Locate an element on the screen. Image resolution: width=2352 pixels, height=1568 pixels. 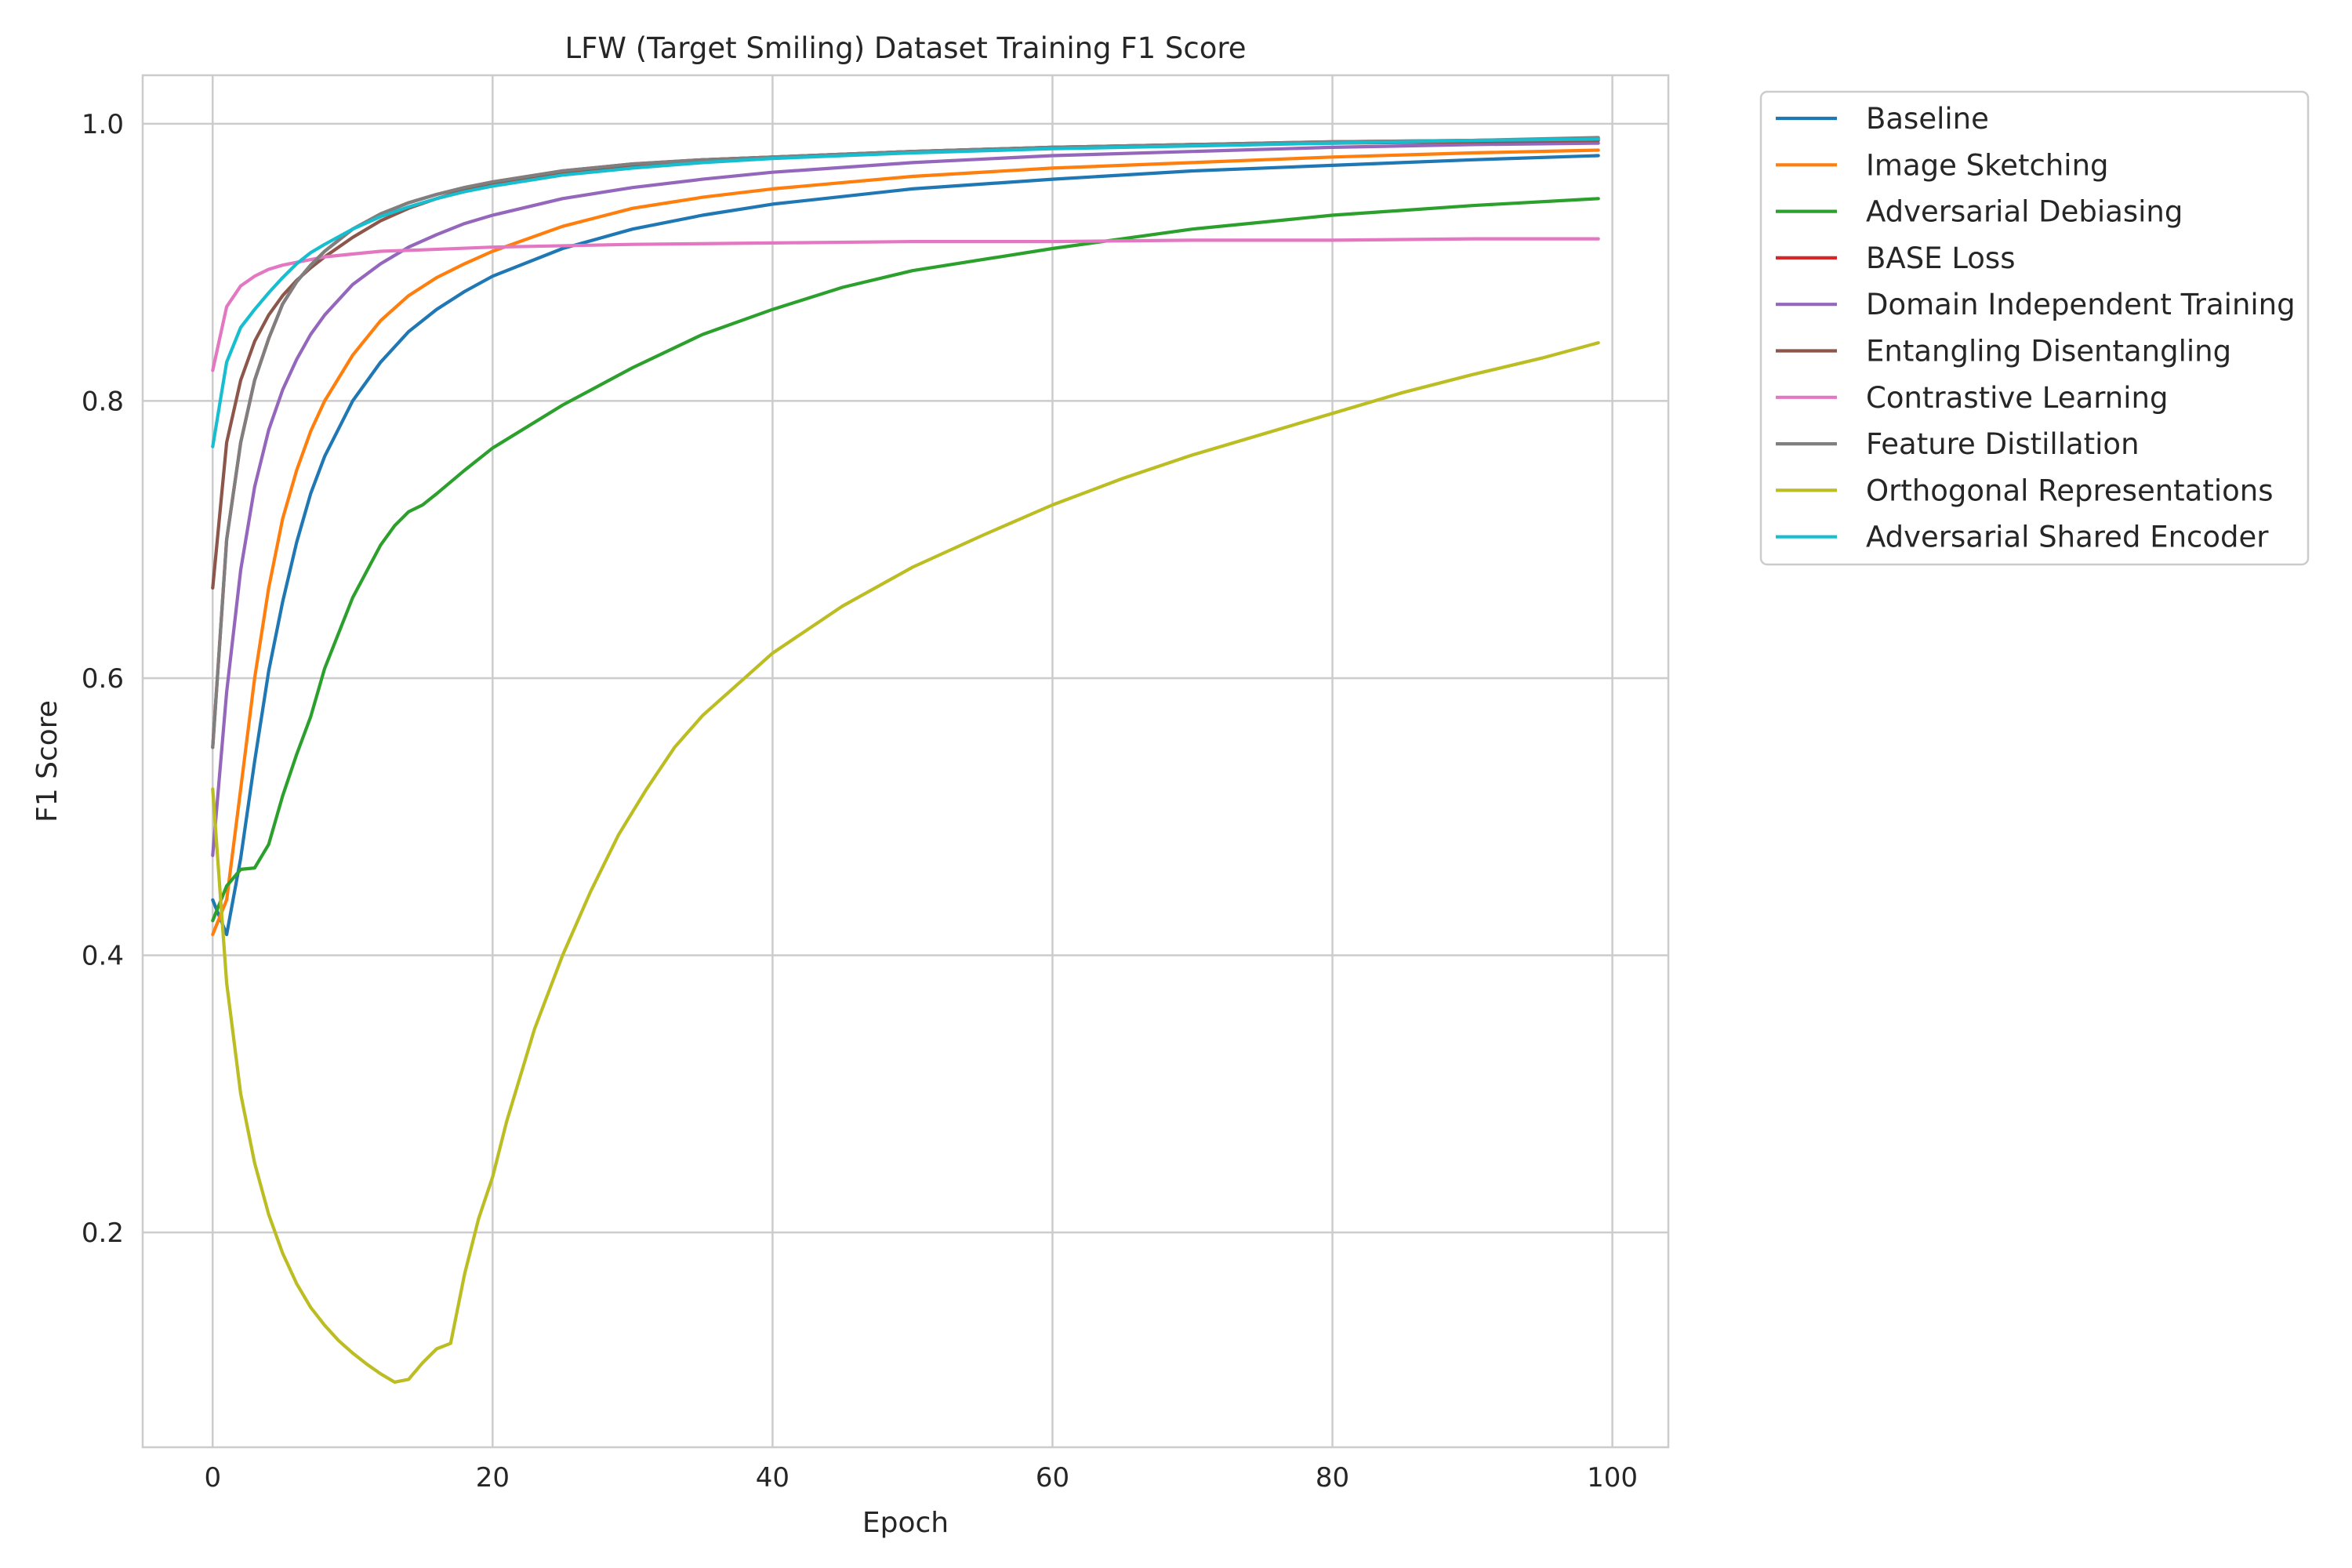
x-tick-label: 40 is located at coordinates (772, 1478).